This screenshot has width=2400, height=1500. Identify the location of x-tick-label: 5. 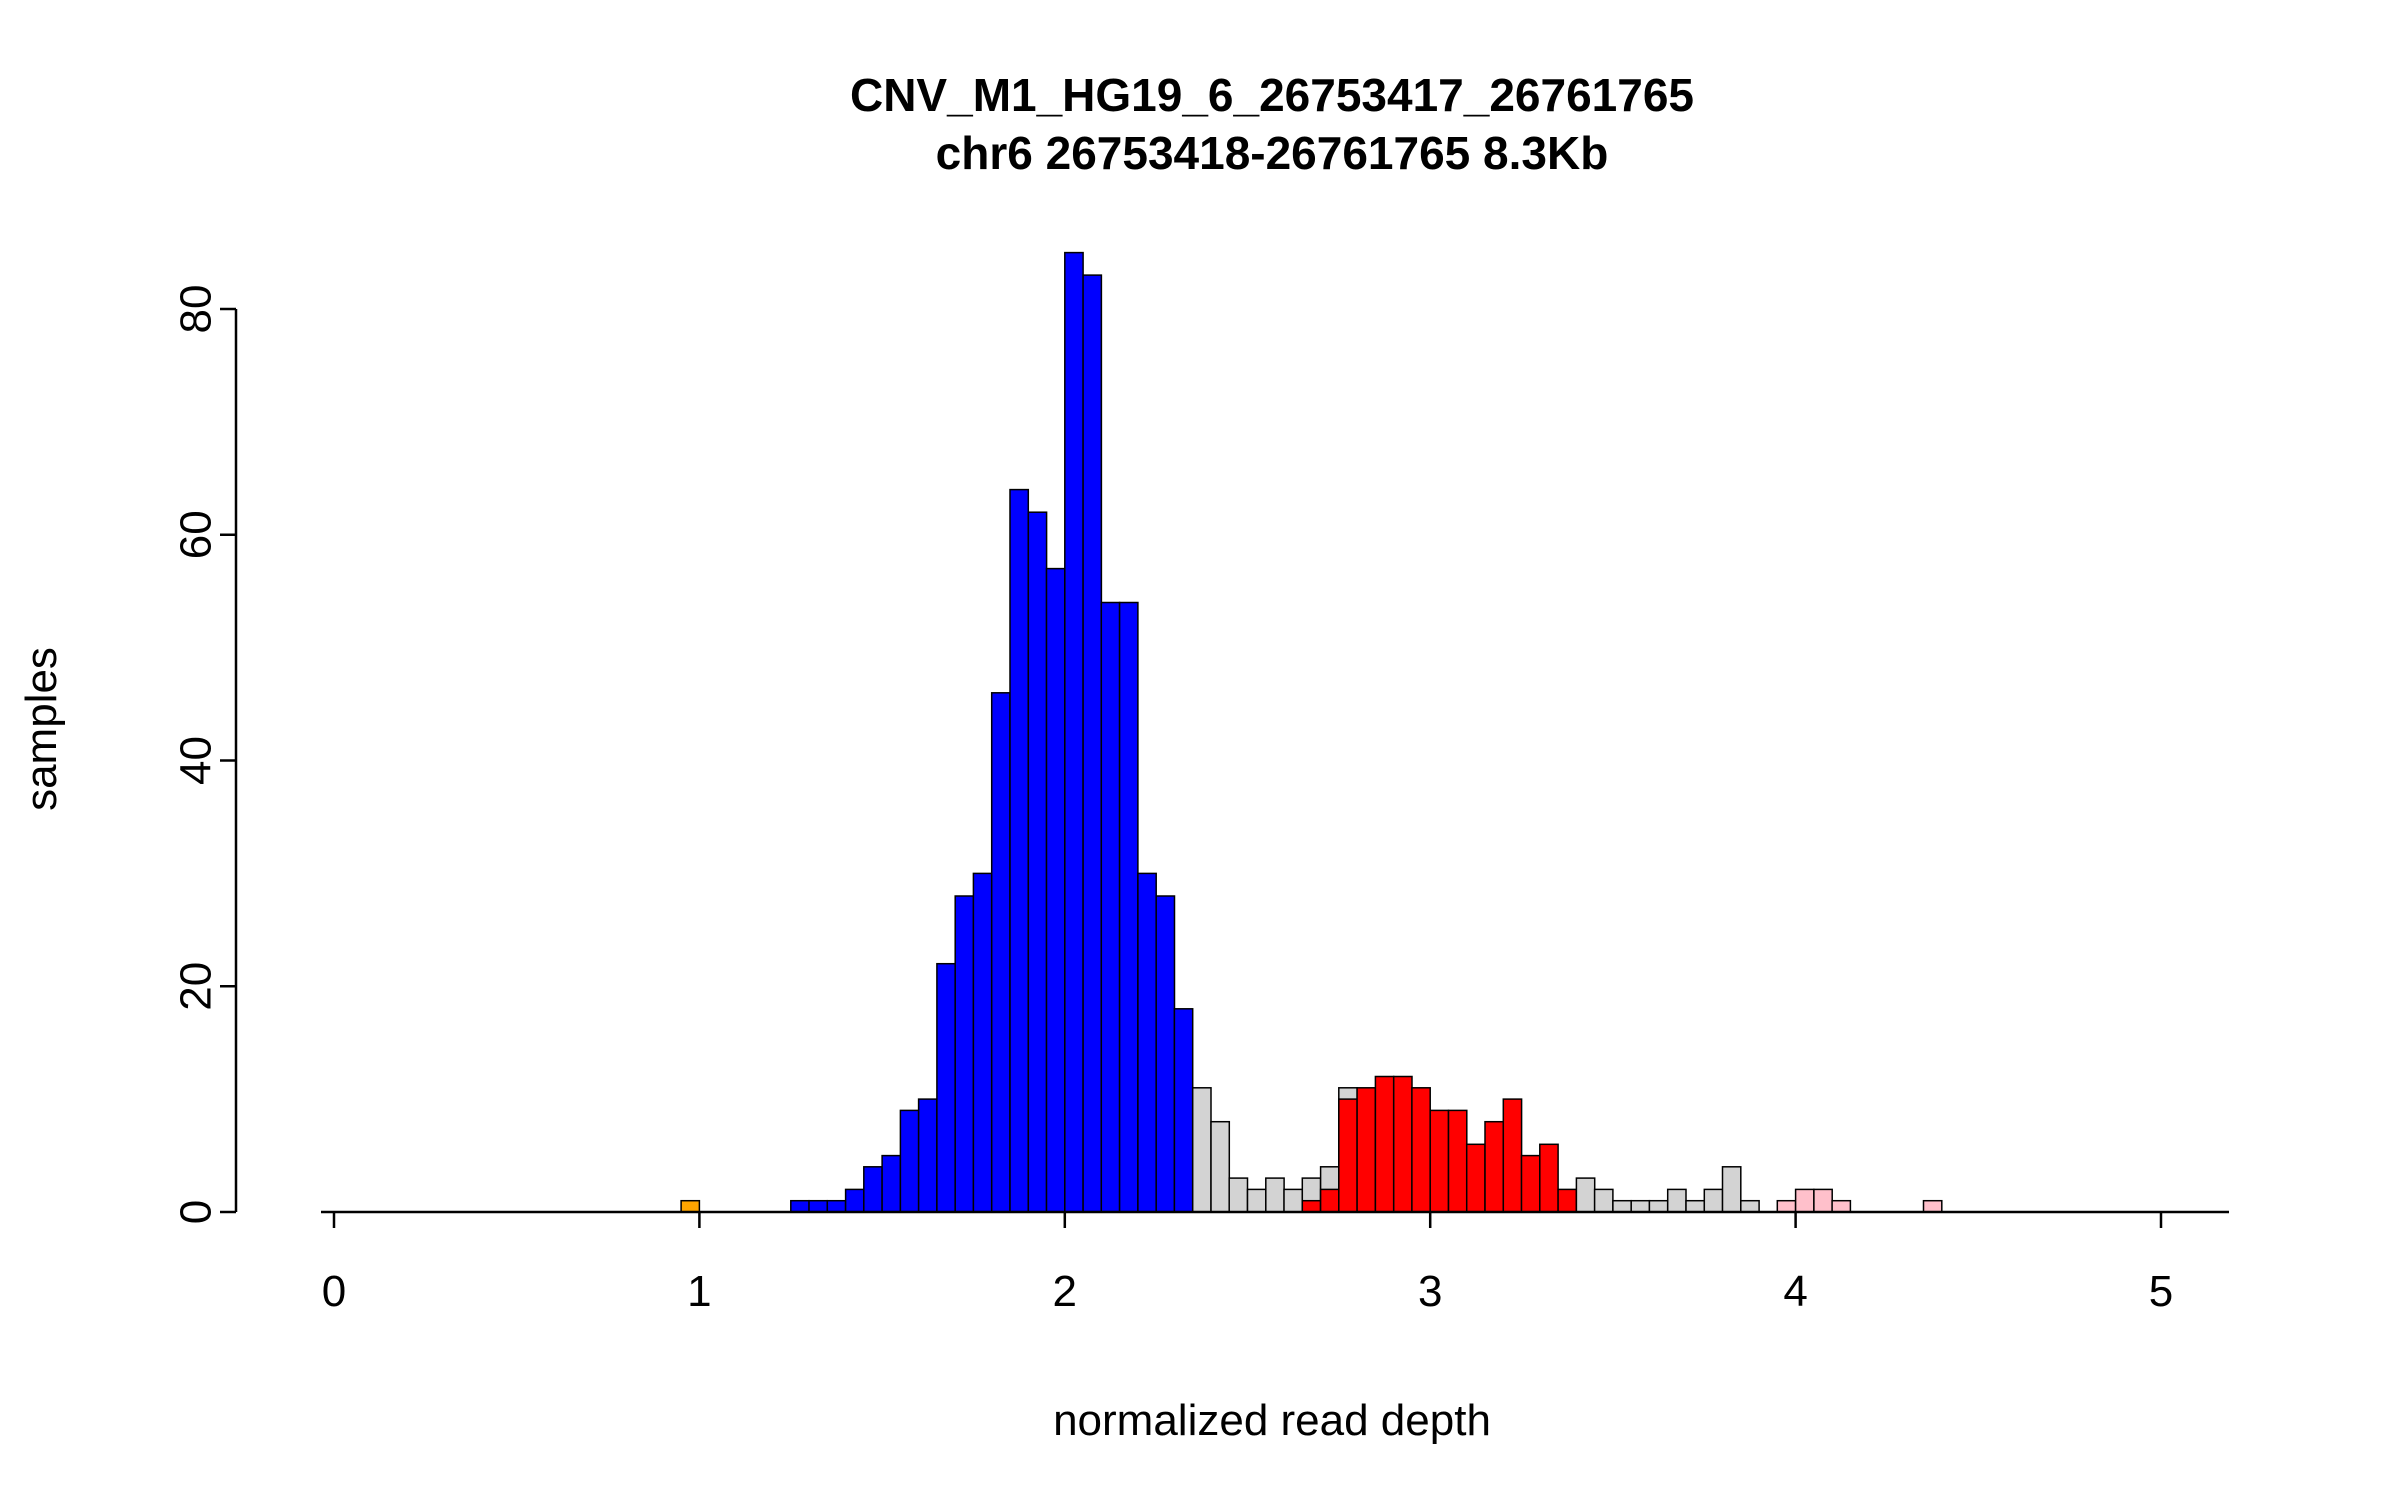
(2161, 1291).